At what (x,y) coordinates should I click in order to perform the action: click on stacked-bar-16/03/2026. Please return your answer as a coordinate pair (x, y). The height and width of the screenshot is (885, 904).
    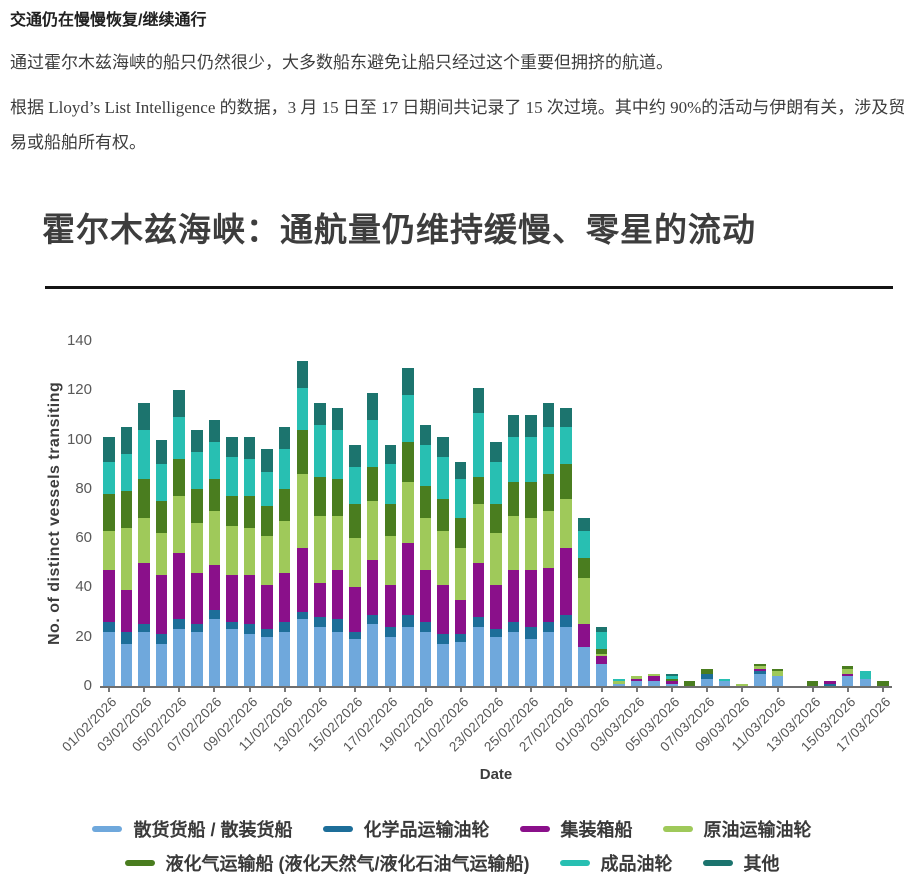
    Looking at the image, I should click on (865, 678).